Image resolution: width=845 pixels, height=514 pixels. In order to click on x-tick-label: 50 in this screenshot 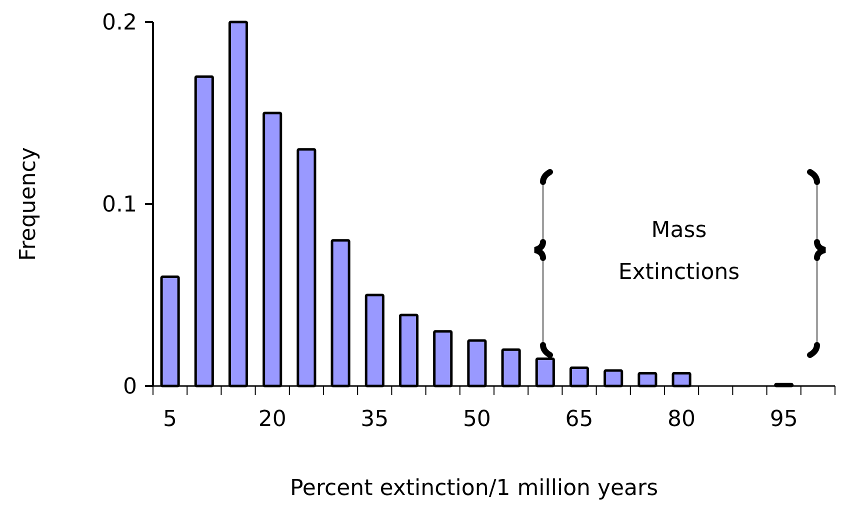, I will do `click(476, 419)`.